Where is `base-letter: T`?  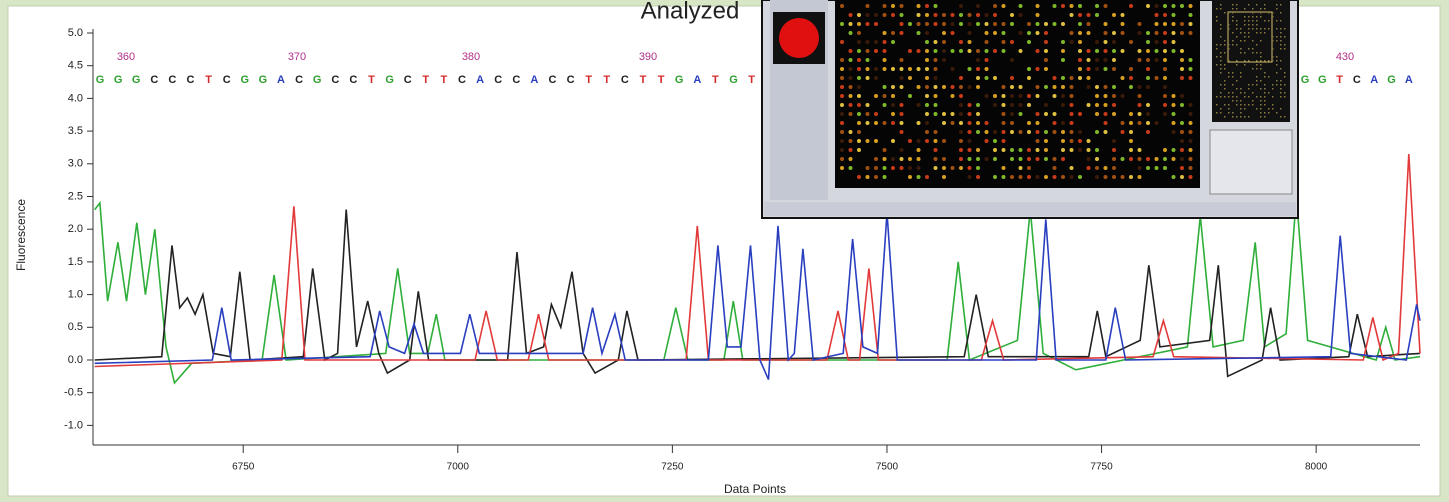
base-letter: T is located at coordinates (371, 80).